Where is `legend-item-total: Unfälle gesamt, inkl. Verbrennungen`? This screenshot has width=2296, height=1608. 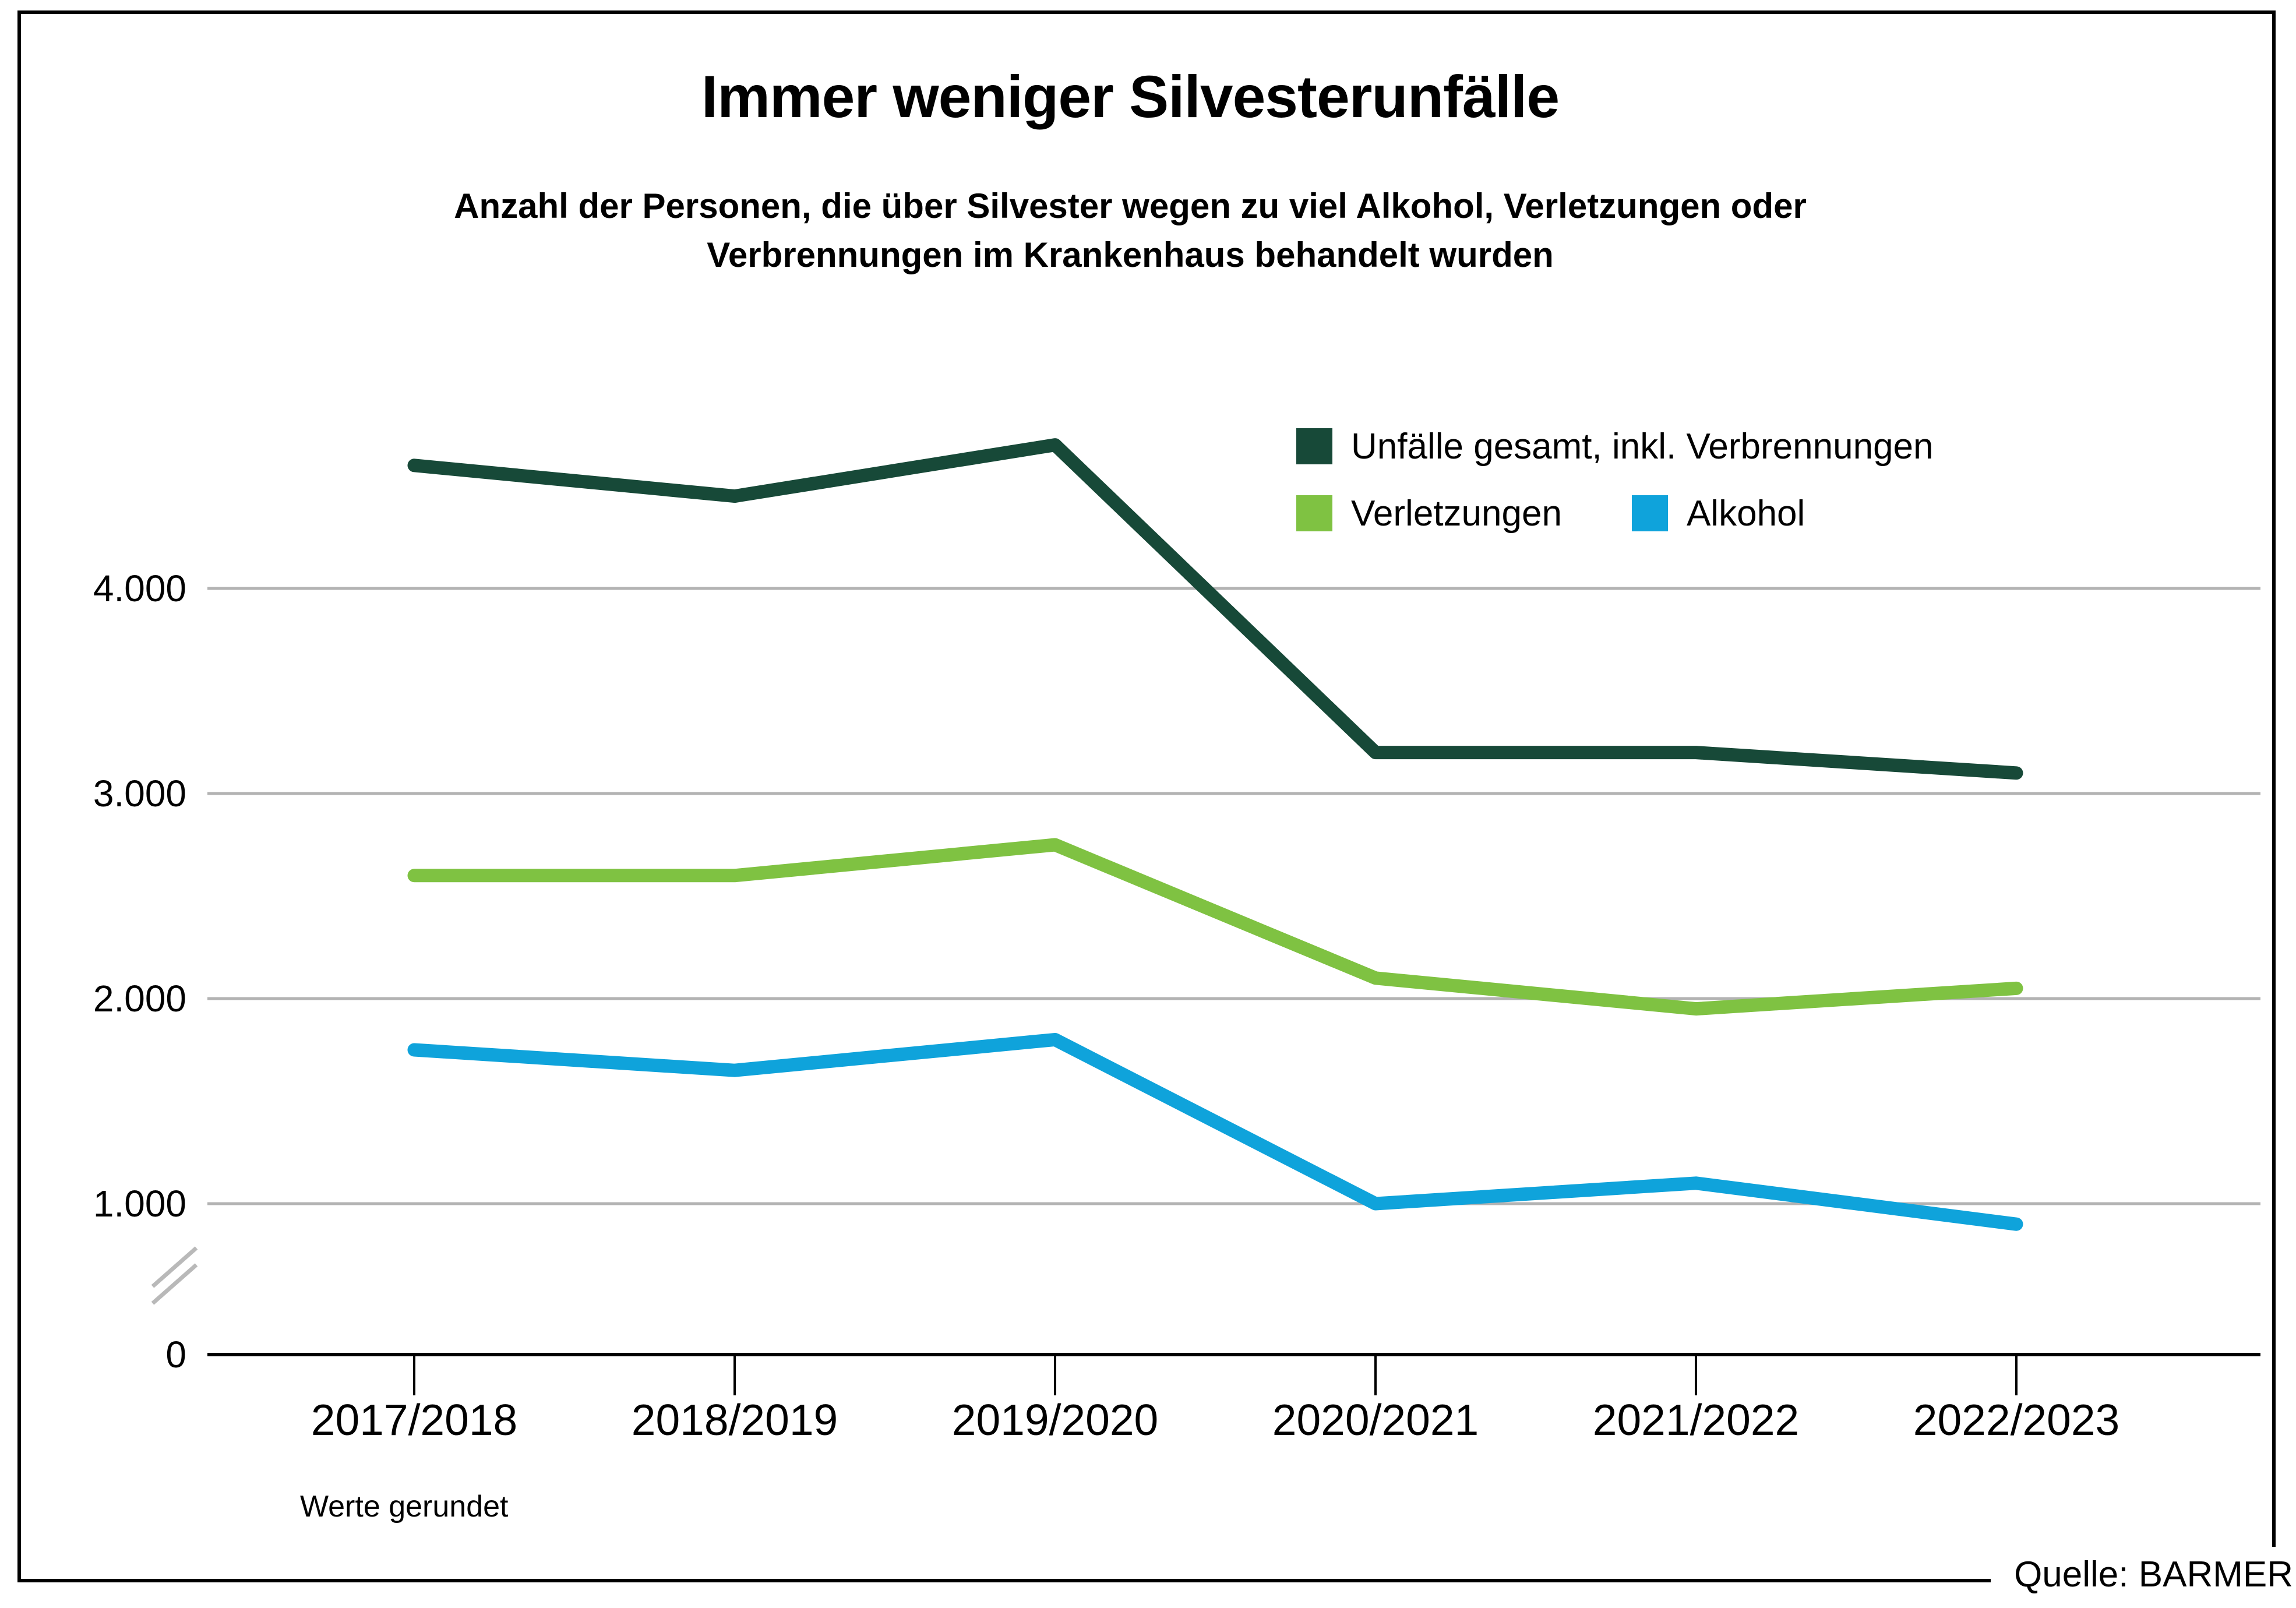
legend-item-total: Unfälle gesamt, inkl. Verbrennungen is located at coordinates (1615, 446).